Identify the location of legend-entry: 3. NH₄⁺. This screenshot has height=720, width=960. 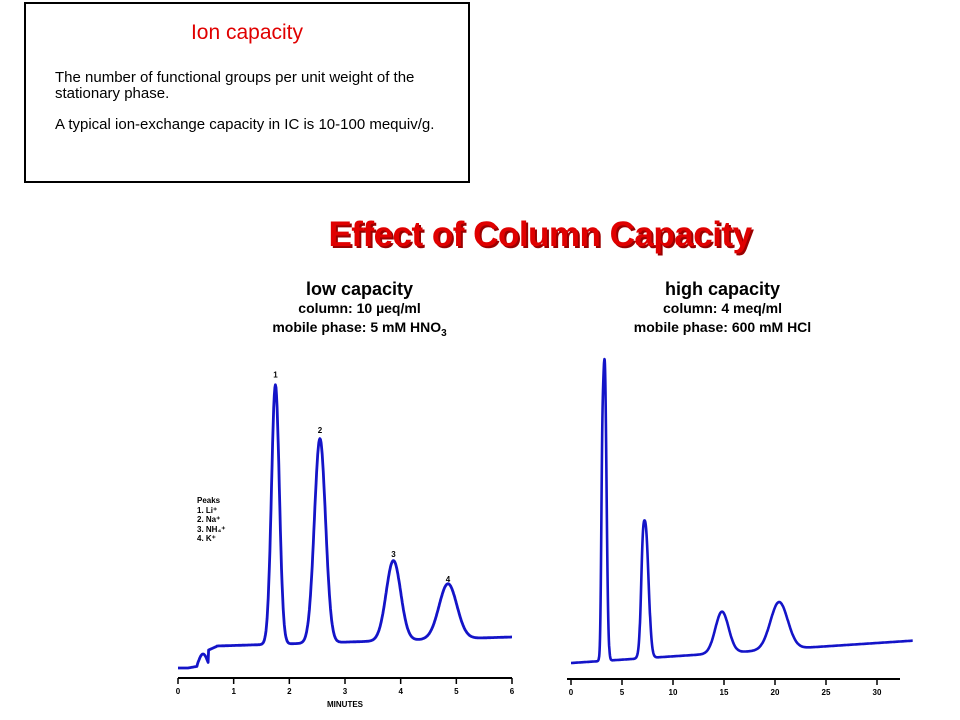
(211, 529).